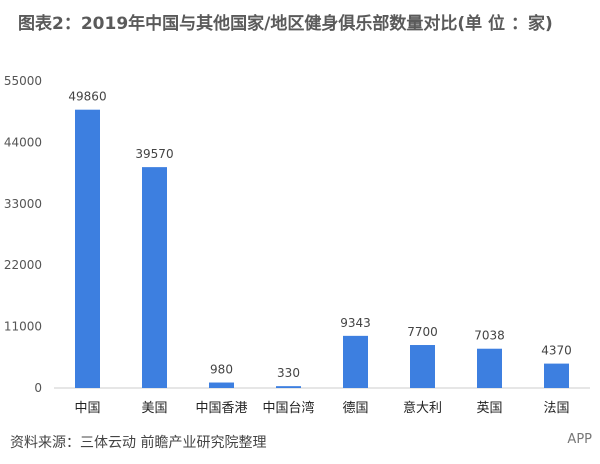 This screenshot has height=464, width=600. What do you see at coordinates (556, 408) in the screenshot?
I see `category-label: 法国` at bounding box center [556, 408].